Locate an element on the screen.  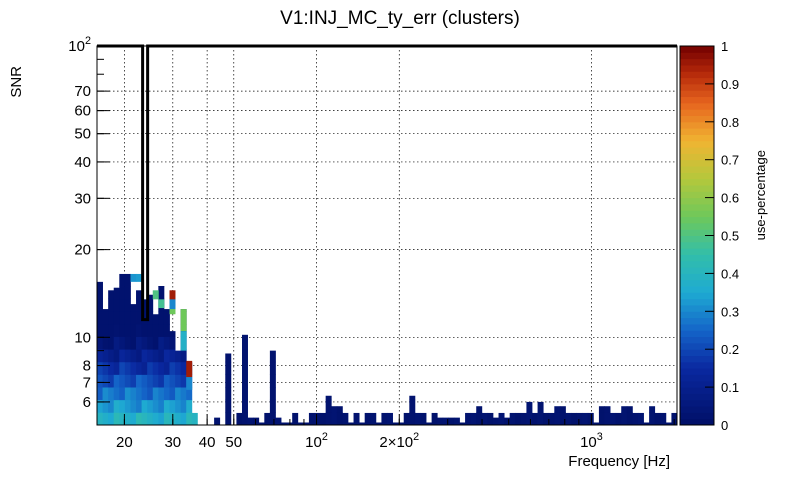
y-tick-label: 60 is located at coordinates (82, 111).